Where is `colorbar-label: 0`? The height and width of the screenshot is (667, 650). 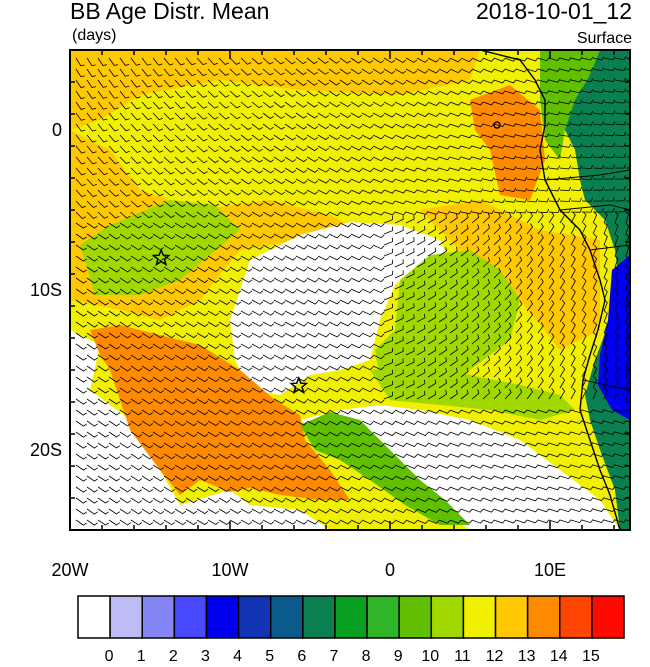
colorbar-label: 0 is located at coordinates (109, 656).